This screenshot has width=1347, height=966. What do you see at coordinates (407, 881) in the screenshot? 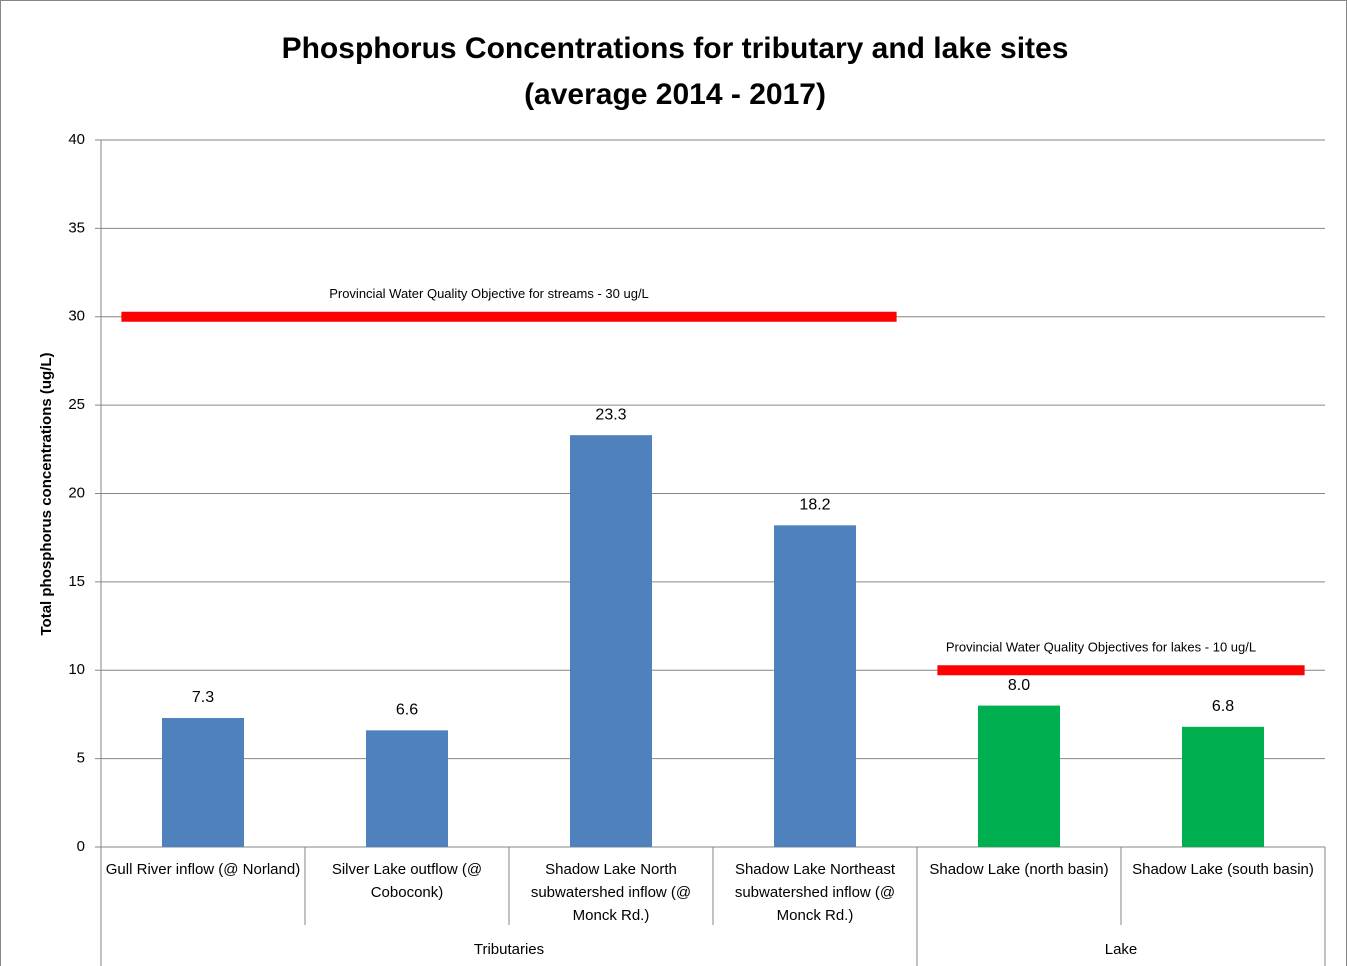
I see `x-tick-label: Silver Lake outflow (@ Coboconk)` at bounding box center [407, 881].